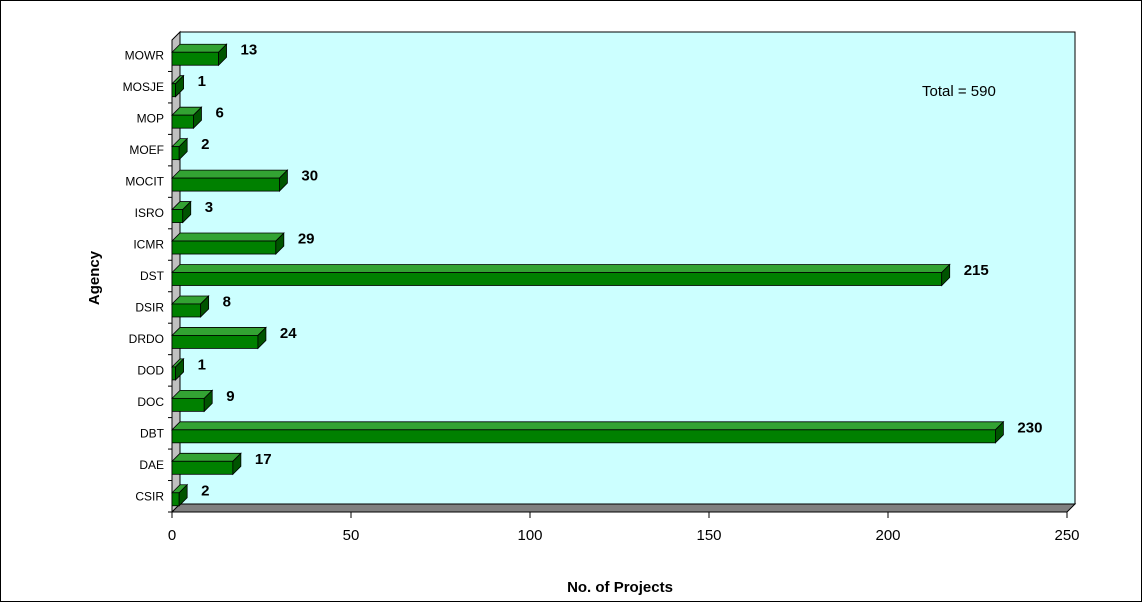 This screenshot has width=1143, height=607. What do you see at coordinates (145, 56) in the screenshot?
I see `category-label: MOWR` at bounding box center [145, 56].